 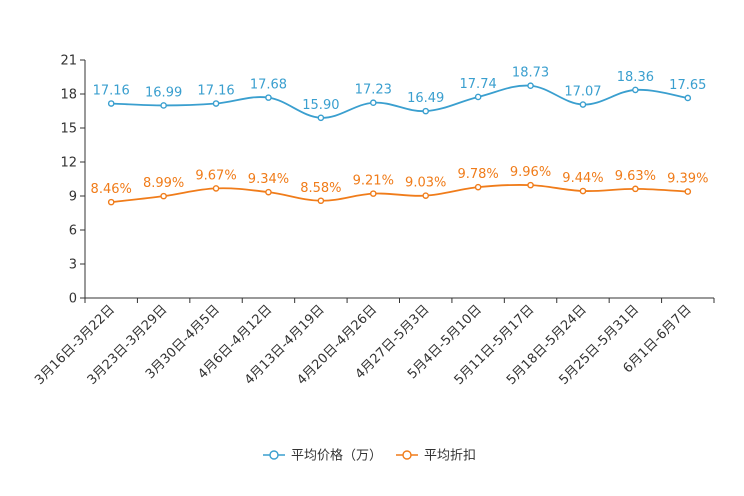 What do you see at coordinates (68, 61) in the screenshot?
I see `y-tick-label: 21` at bounding box center [68, 61].